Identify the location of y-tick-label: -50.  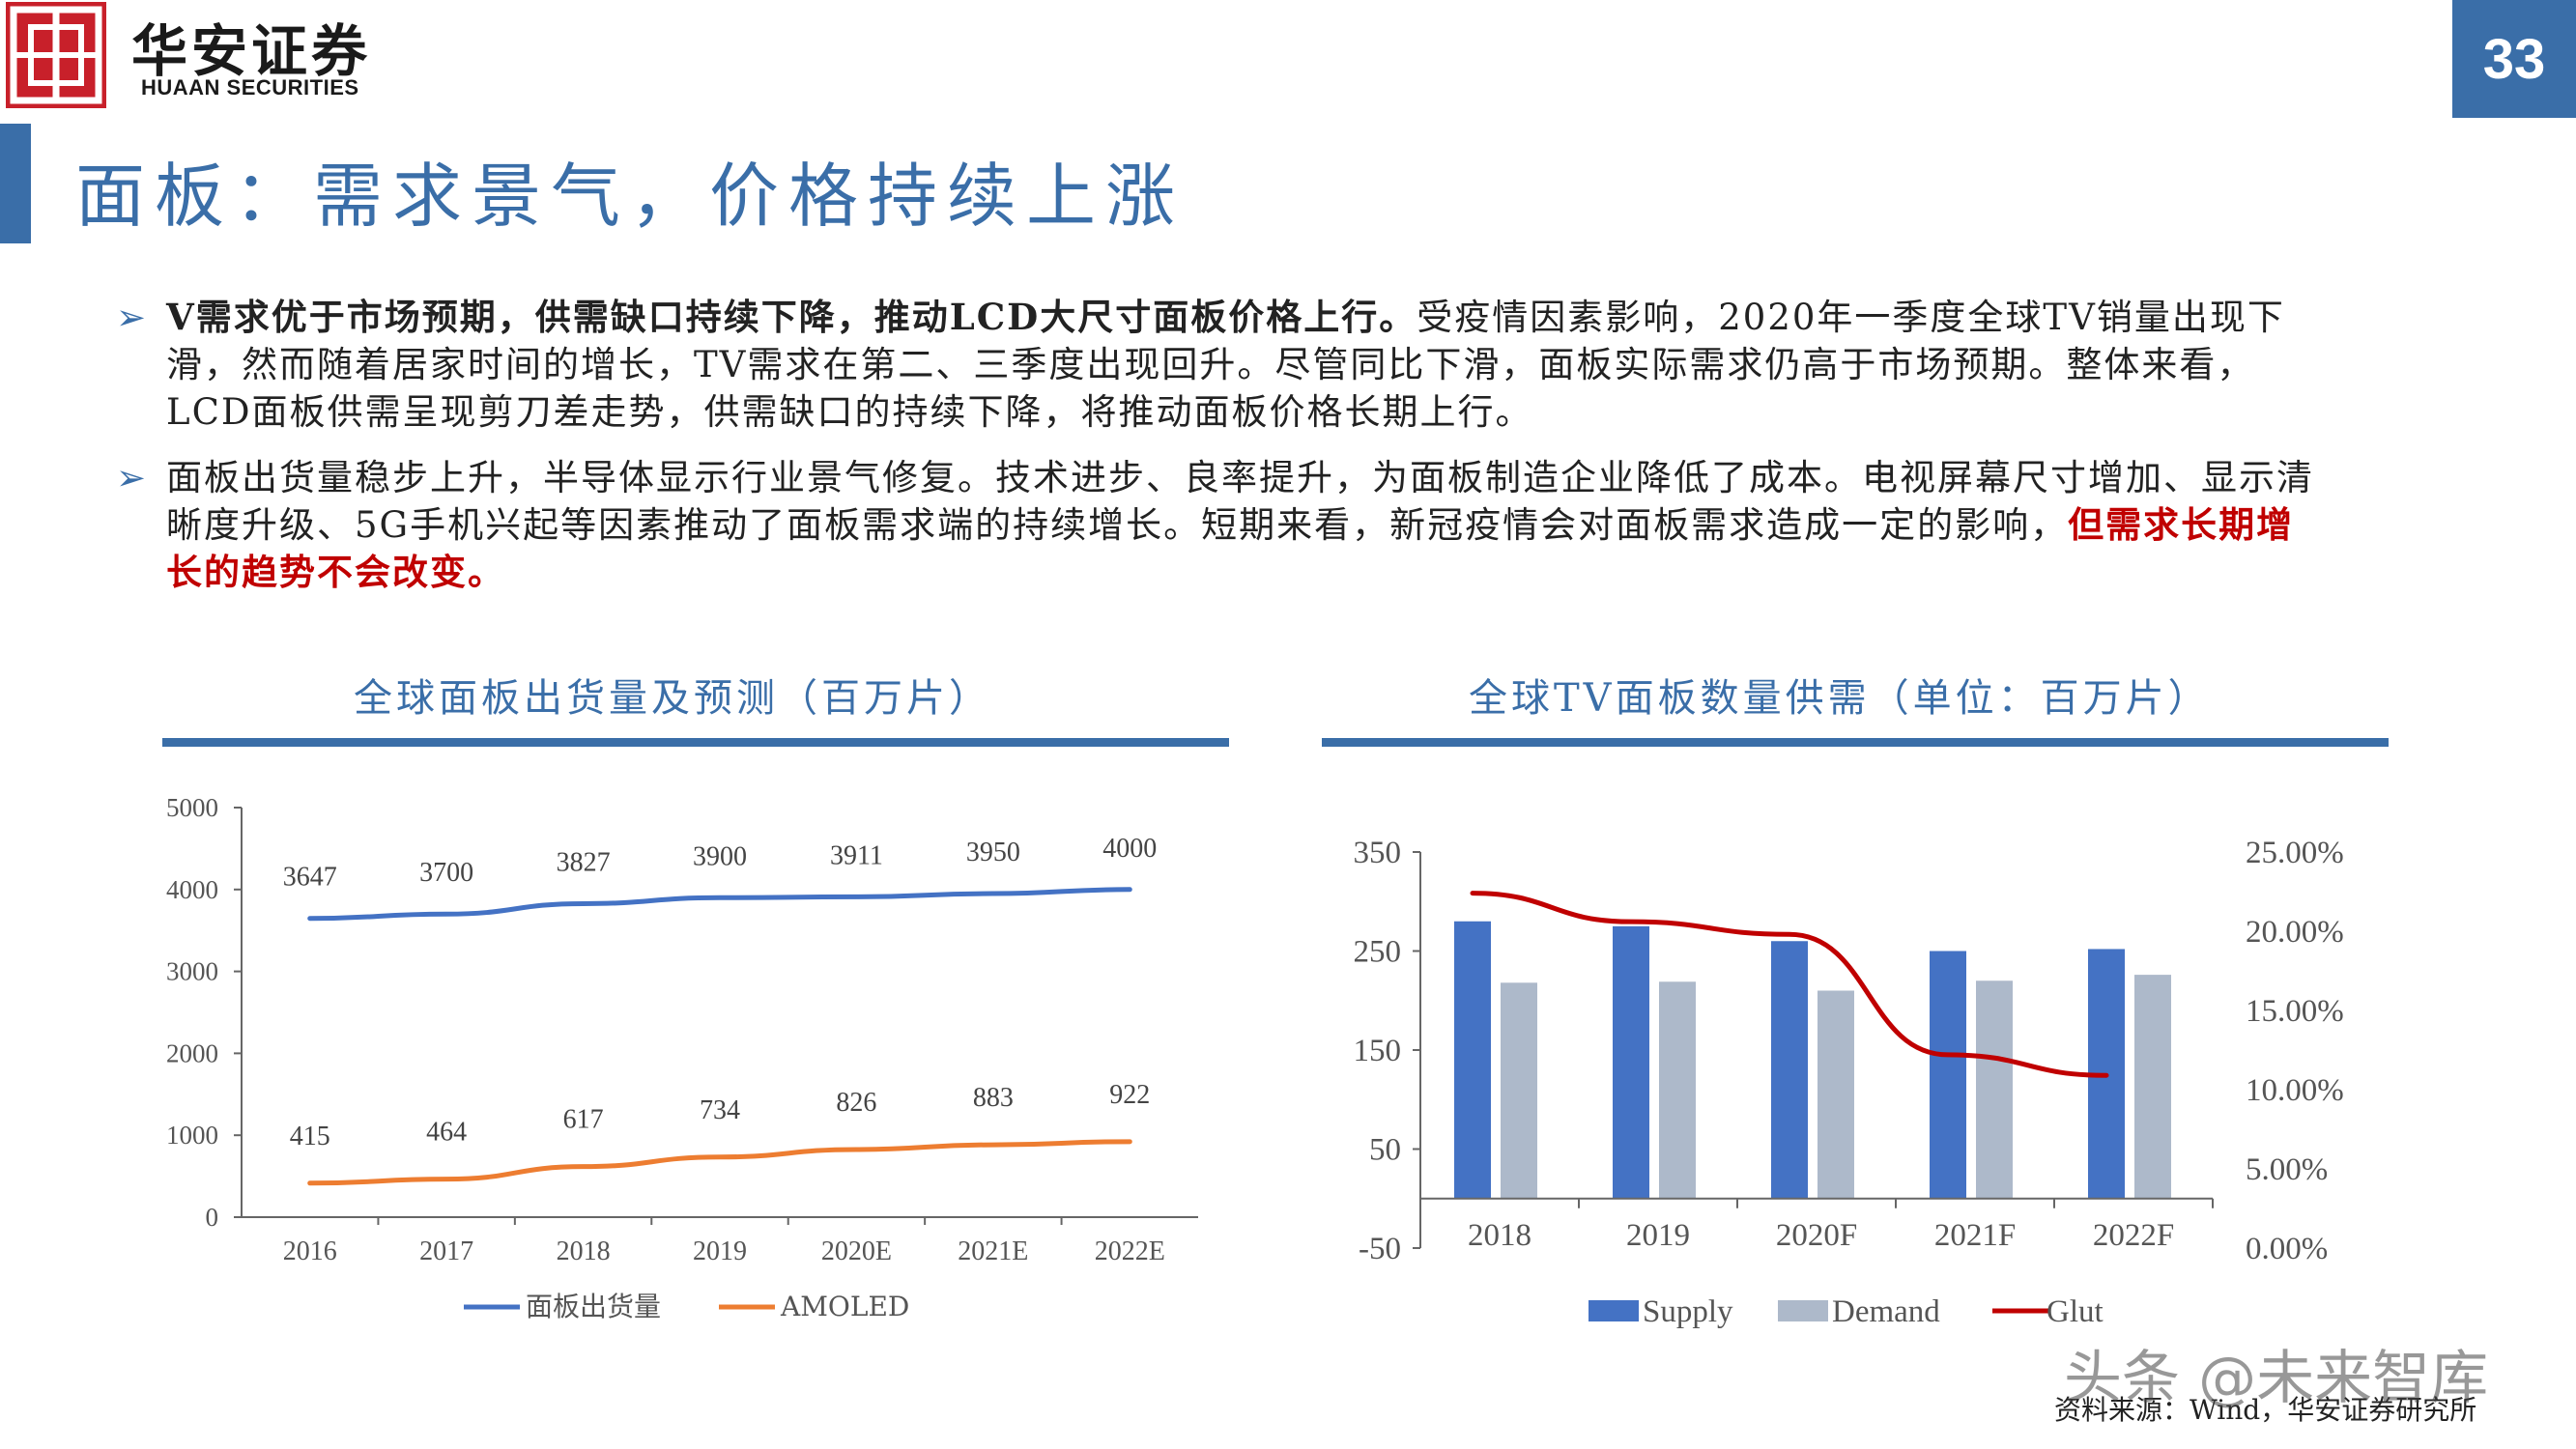
(1380, 1249).